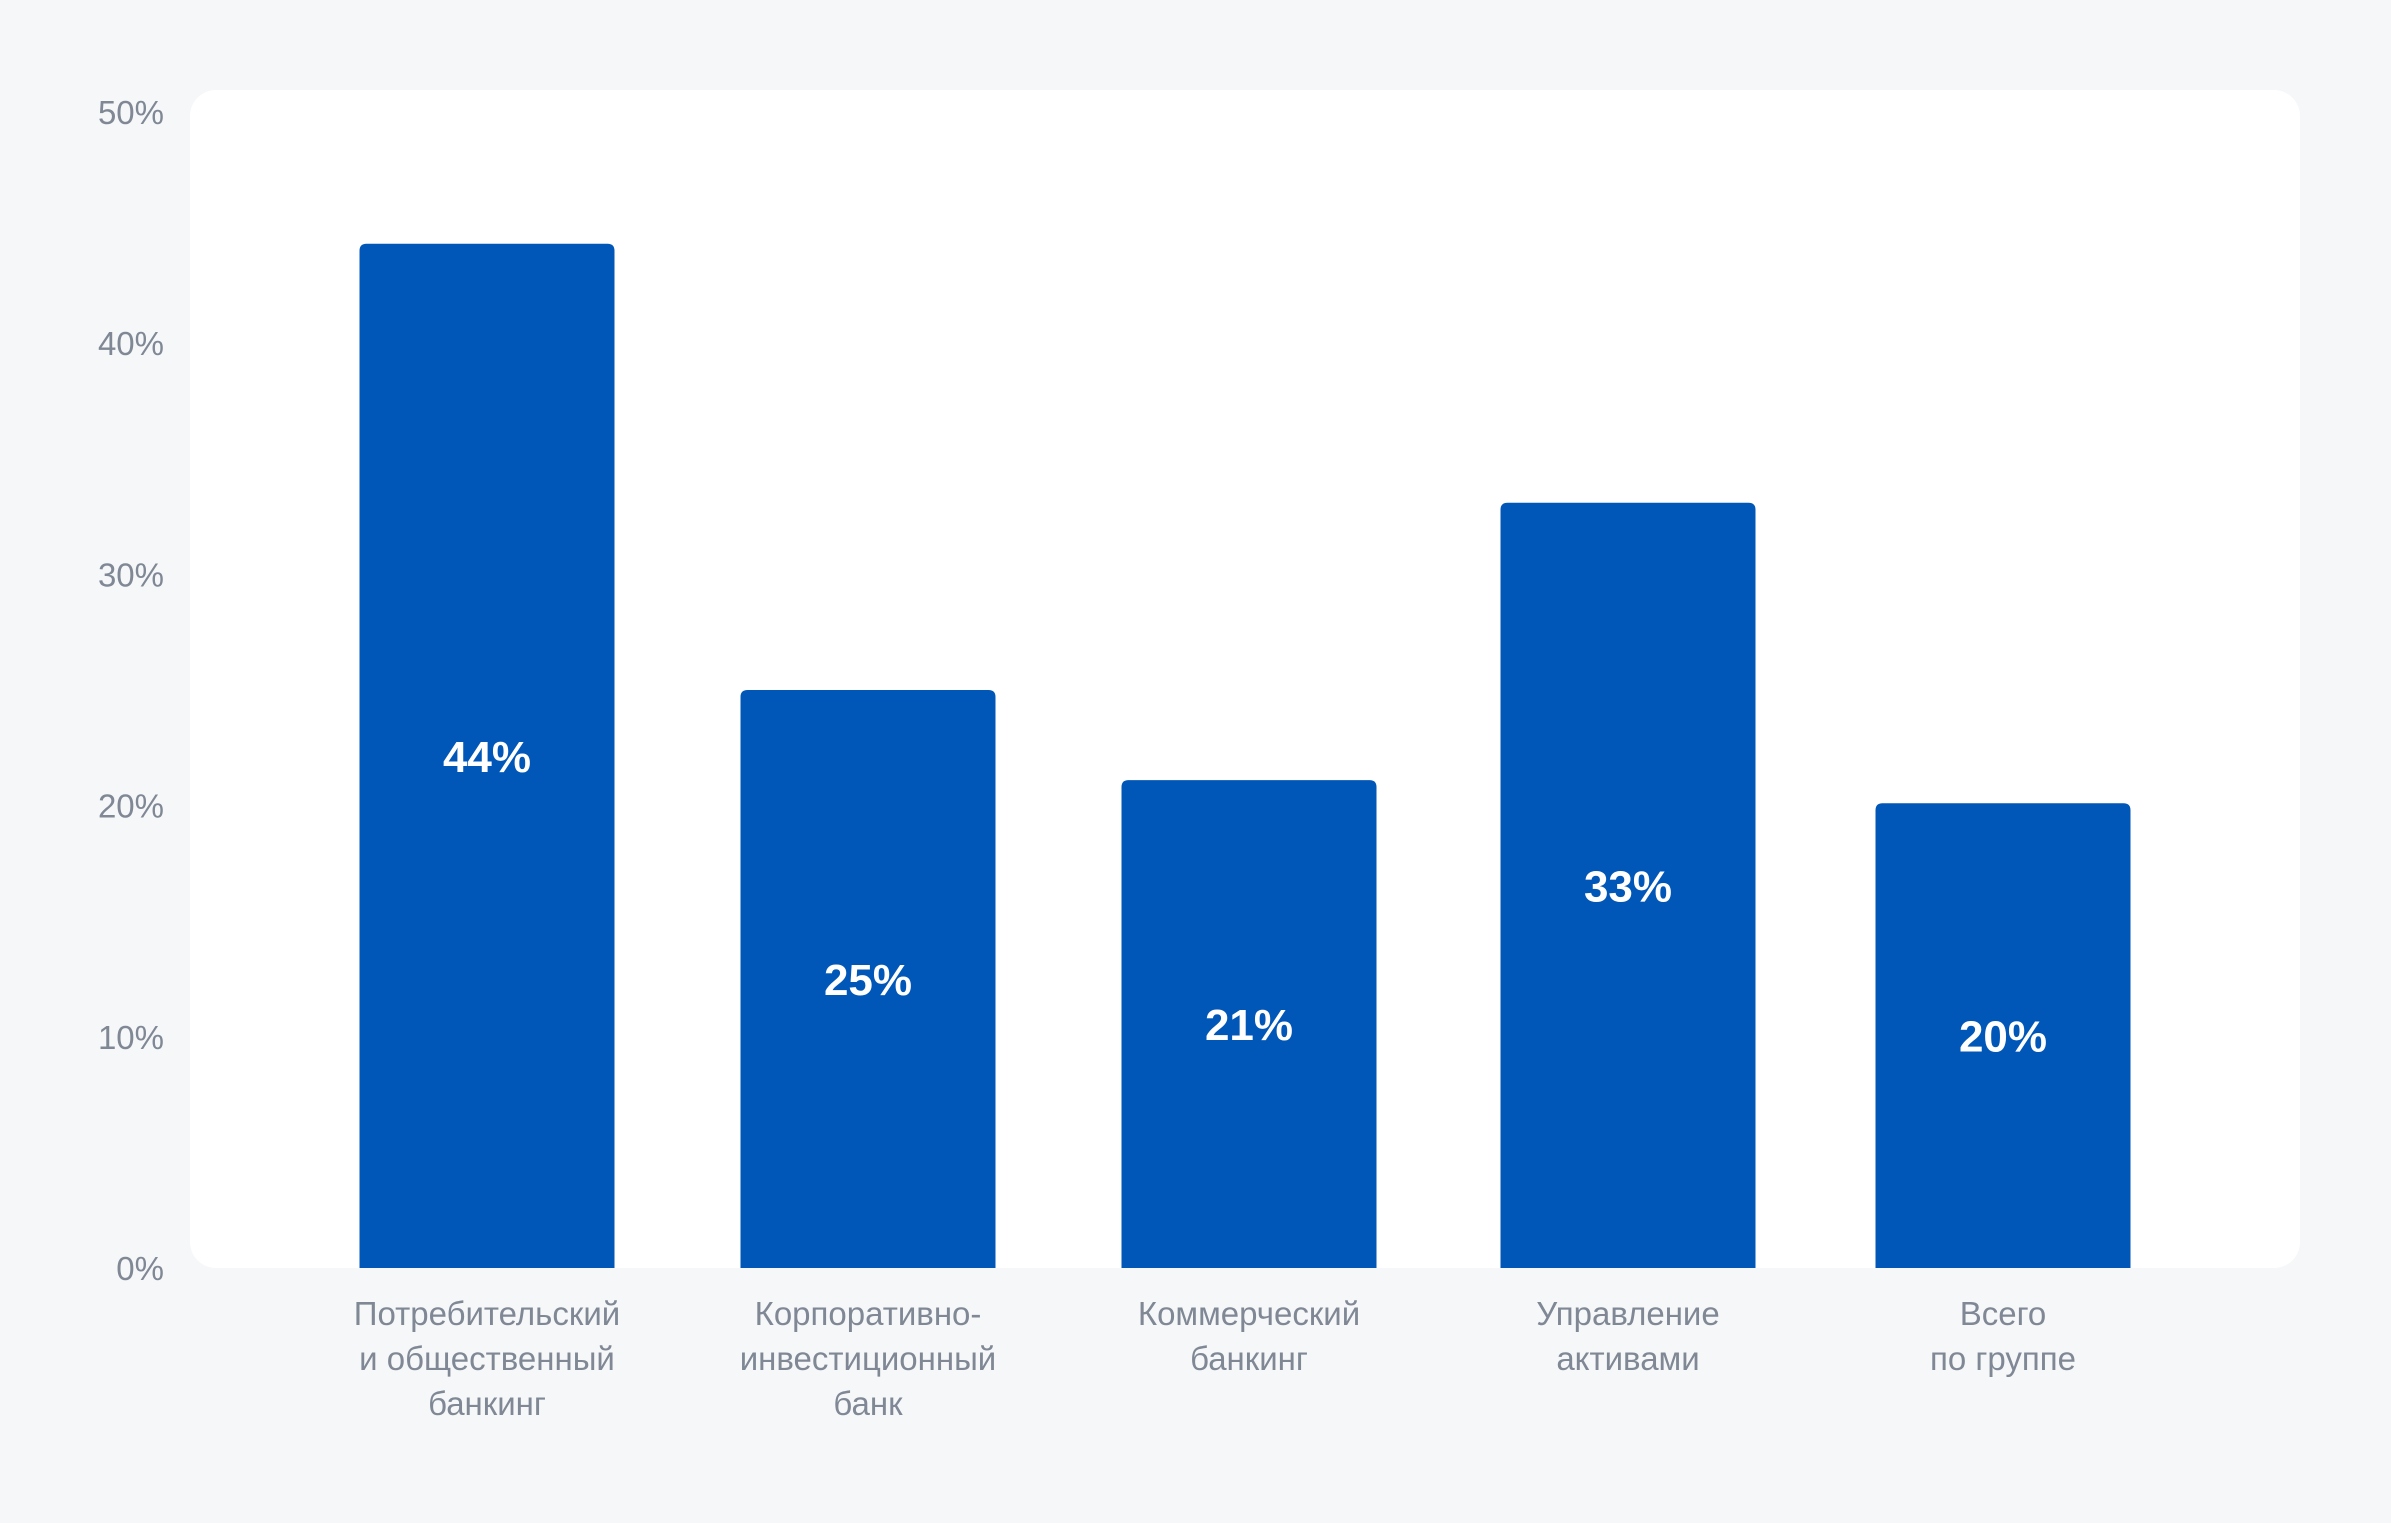 The width and height of the screenshot is (2391, 1523). Describe the element at coordinates (1627, 1336) in the screenshot. I see `x-category-label: Управление активами` at that location.